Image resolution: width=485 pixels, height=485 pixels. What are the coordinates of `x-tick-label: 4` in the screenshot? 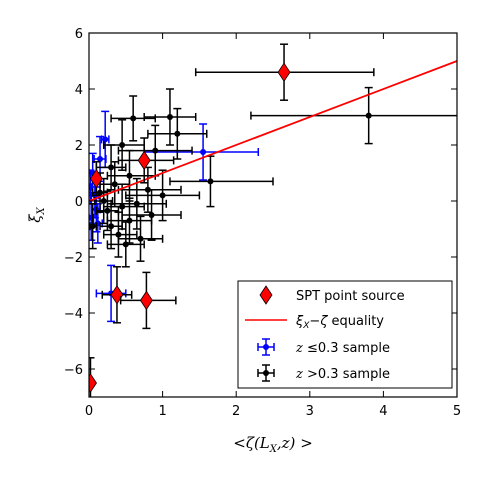 It's located at (383, 411).